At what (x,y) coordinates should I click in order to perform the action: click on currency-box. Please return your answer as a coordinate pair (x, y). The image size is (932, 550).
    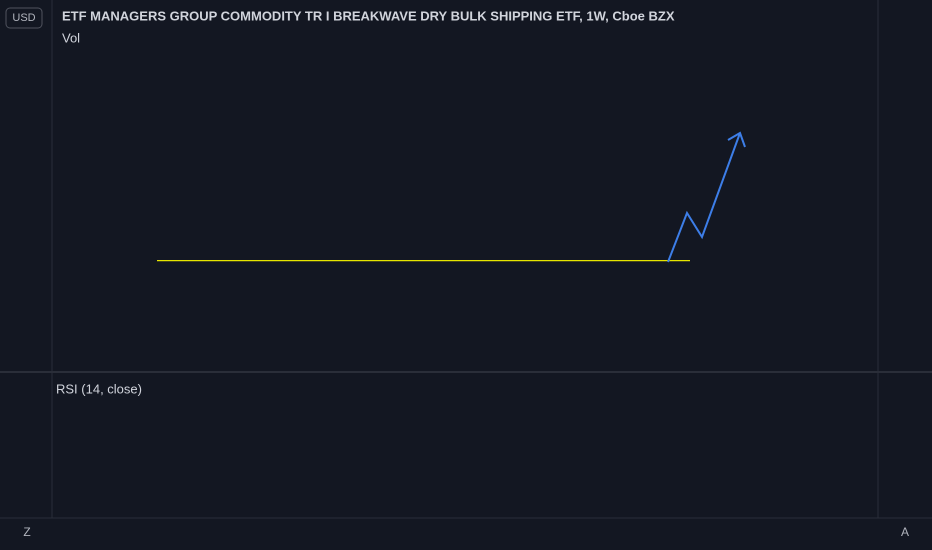
    Looking at the image, I should click on (24, 18).